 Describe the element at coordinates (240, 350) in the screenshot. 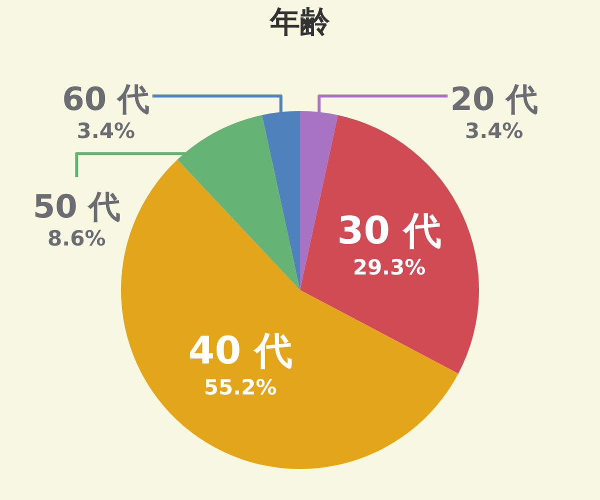

I see `slice-label: 40 代` at that location.